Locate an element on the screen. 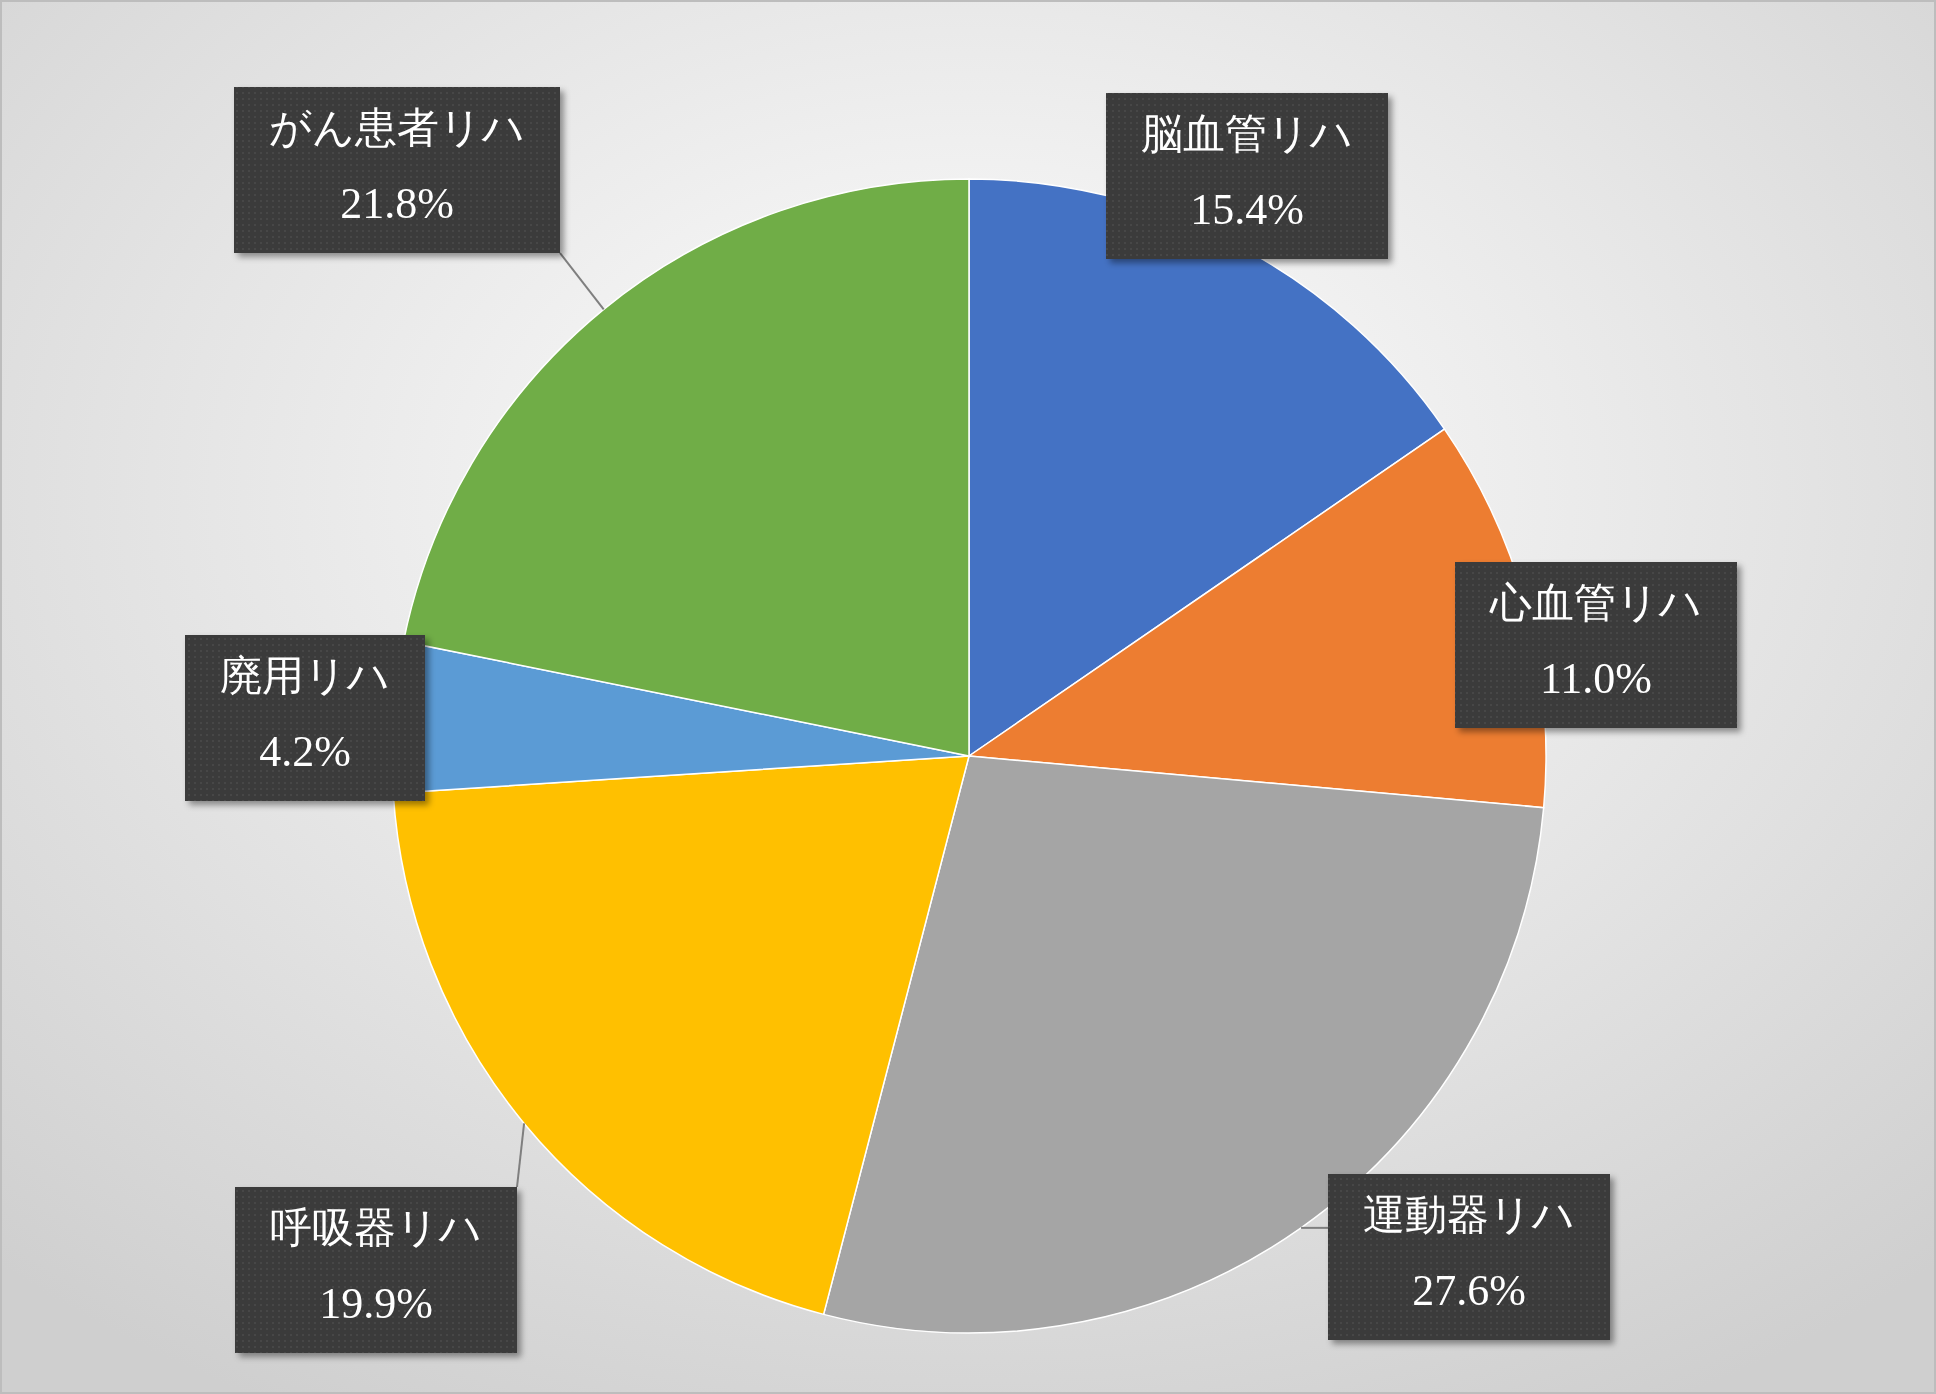 Image resolution: width=1936 pixels, height=1394 pixels. slice-label: 廃用リハ is located at coordinates (305, 676).